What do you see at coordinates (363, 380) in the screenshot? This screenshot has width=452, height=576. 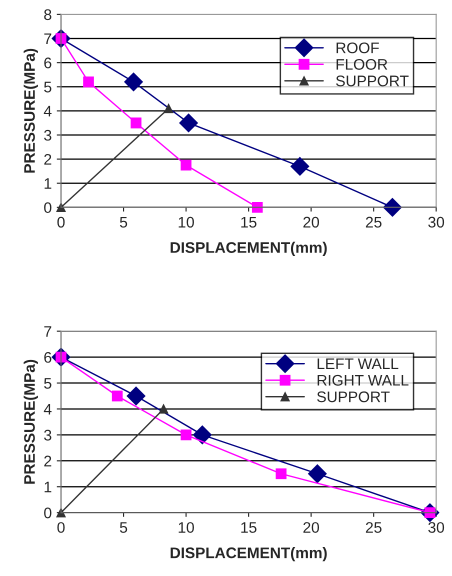 I see `legend-label: RIGHT WALL` at bounding box center [363, 380].